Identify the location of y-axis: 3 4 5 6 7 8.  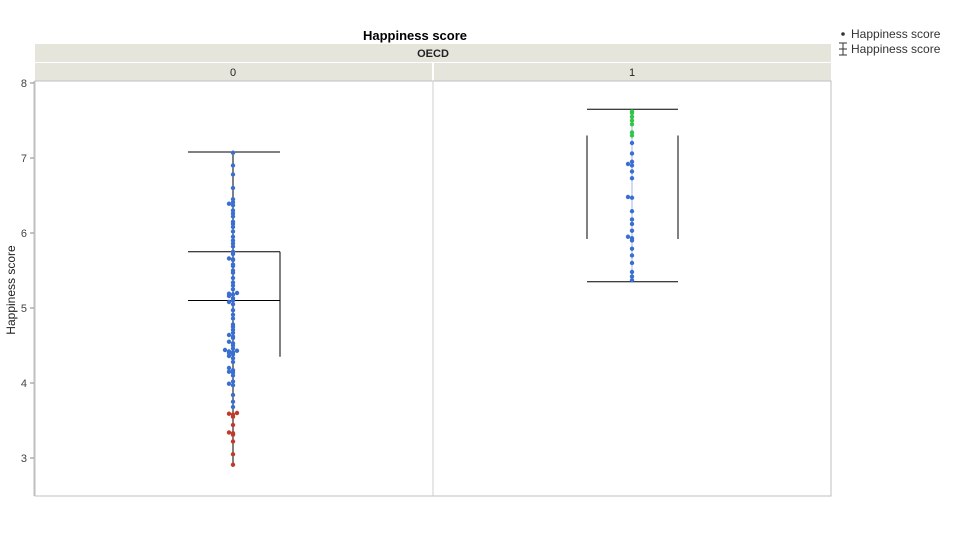
(28, 287).